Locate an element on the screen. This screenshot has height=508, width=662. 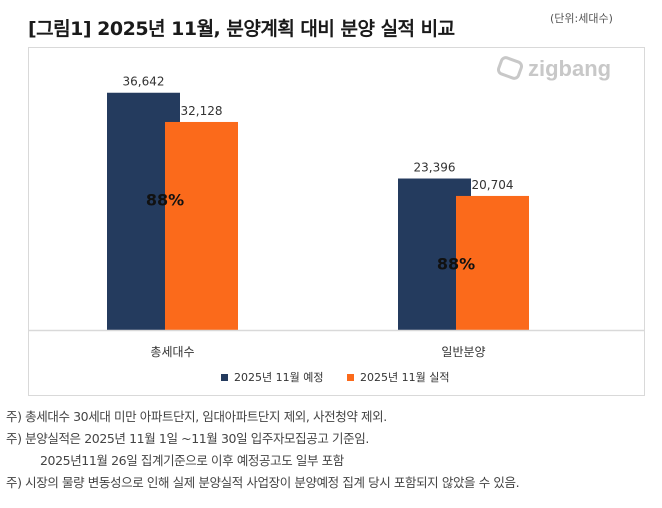
data-label: 23,396 is located at coordinates (435, 168).